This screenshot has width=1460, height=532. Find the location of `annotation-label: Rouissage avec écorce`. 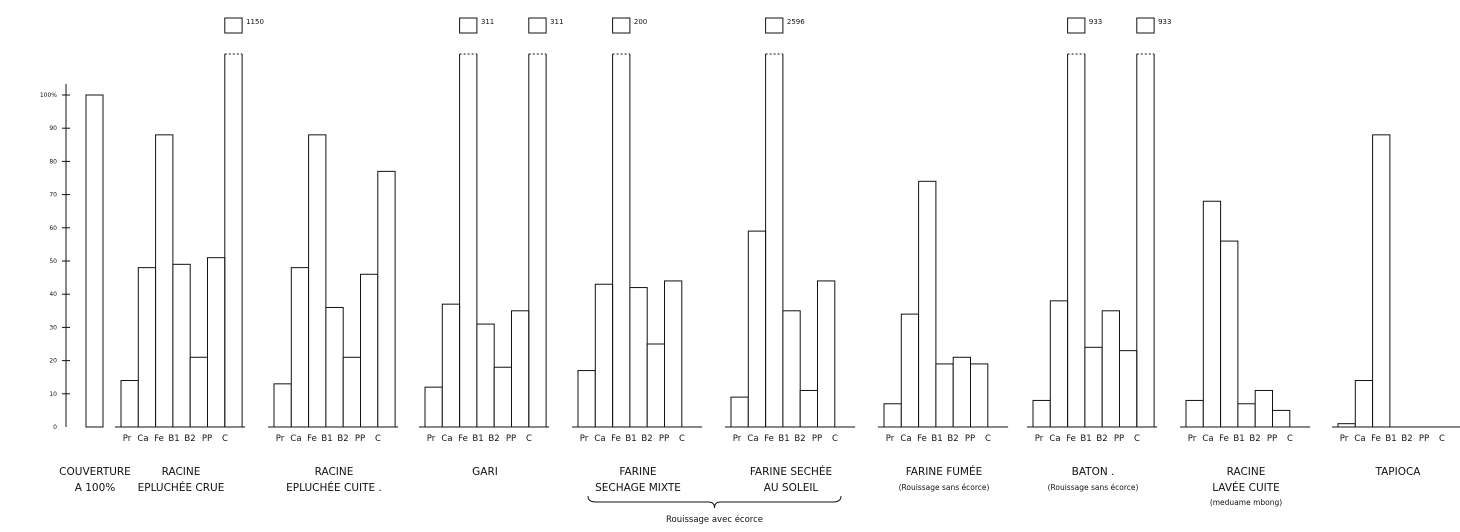

annotation-label: Rouissage avec écorce is located at coordinates (714, 519).